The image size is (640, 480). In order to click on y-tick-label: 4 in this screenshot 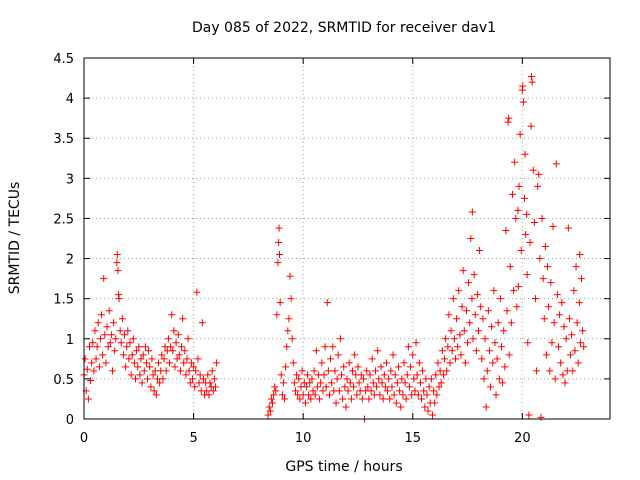, I will do `click(70, 99)`.